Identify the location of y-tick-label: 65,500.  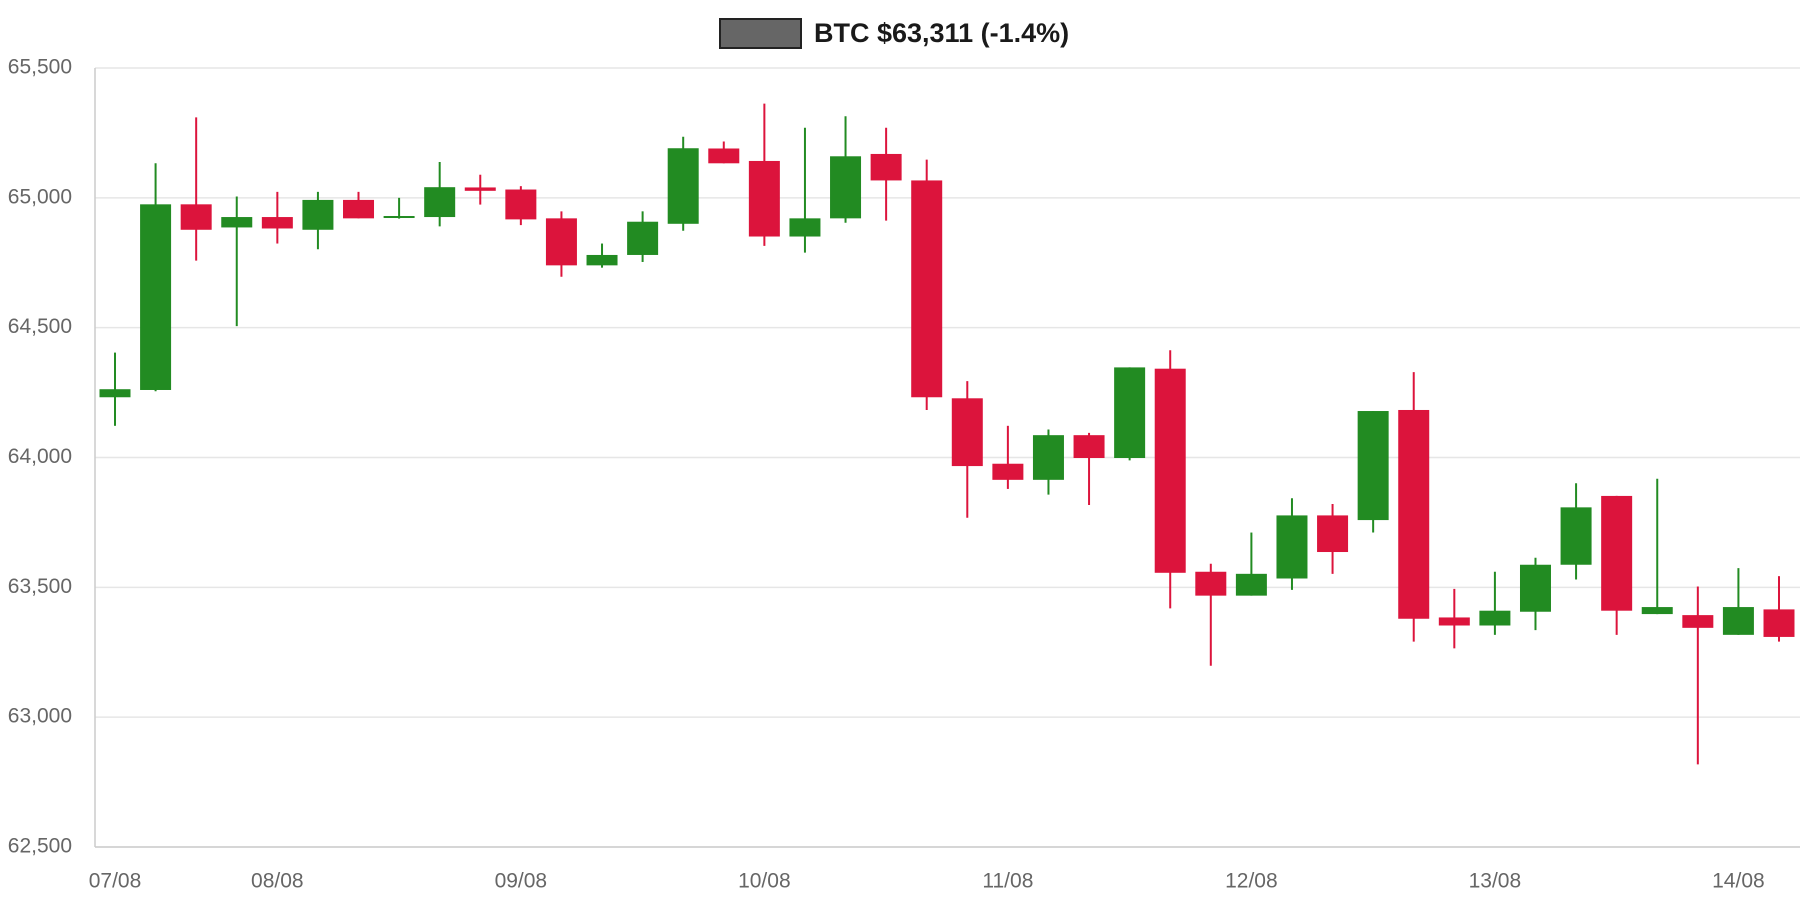
(40, 67).